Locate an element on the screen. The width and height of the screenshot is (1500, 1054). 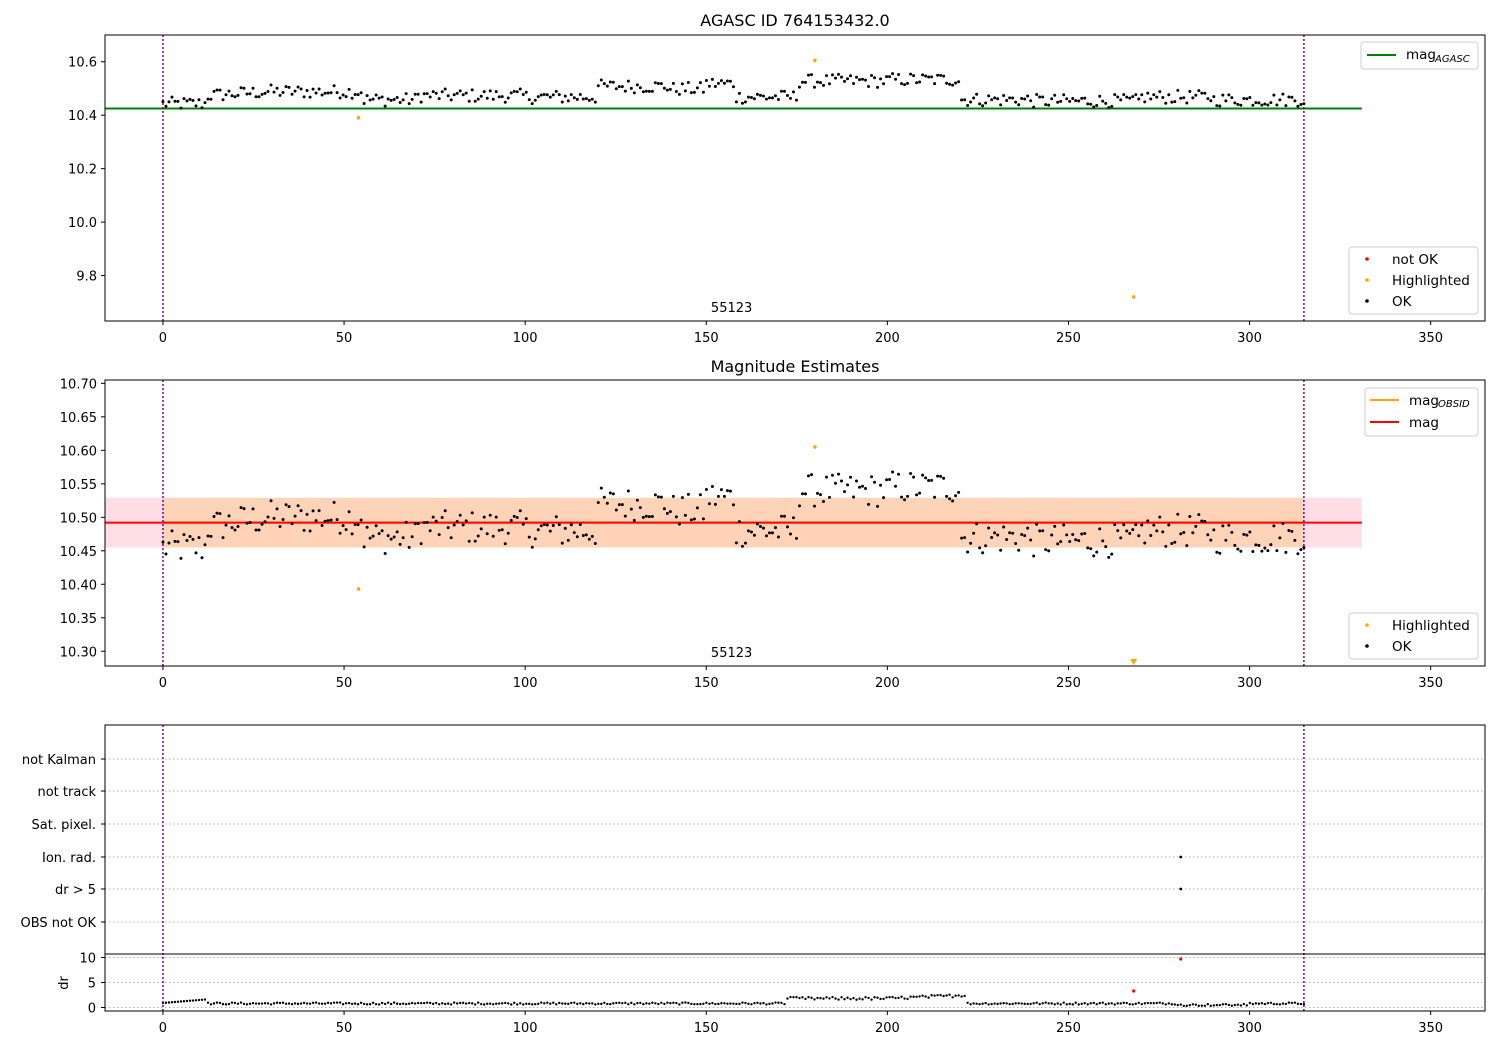
p1-legend-mag-label: mag is located at coordinates (1421, 55).